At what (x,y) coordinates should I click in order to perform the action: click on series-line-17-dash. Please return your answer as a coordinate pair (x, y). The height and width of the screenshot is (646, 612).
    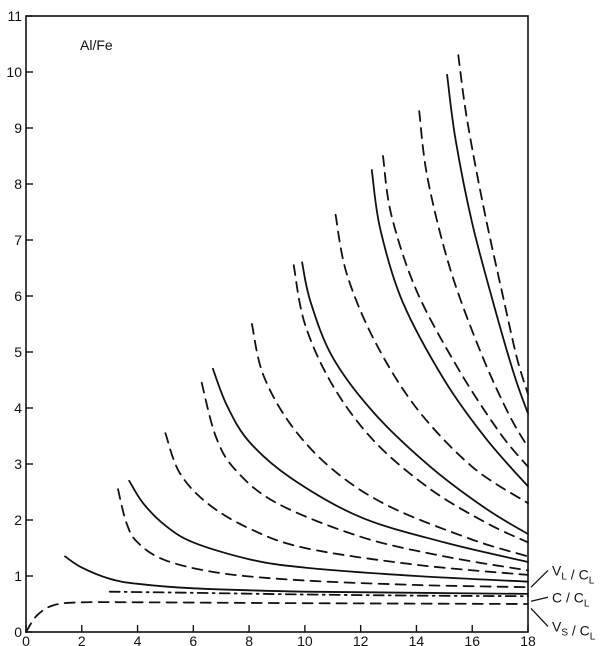
    Looking at the image, I should click on (493, 224).